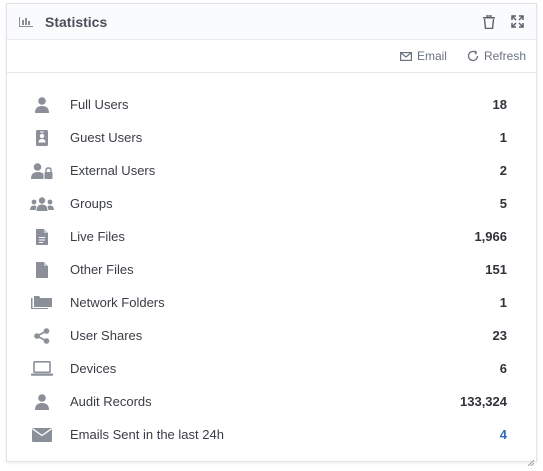 The image size is (543, 471). What do you see at coordinates (271, 170) in the screenshot?
I see `stat-row-external-users: External Users 2` at bounding box center [271, 170].